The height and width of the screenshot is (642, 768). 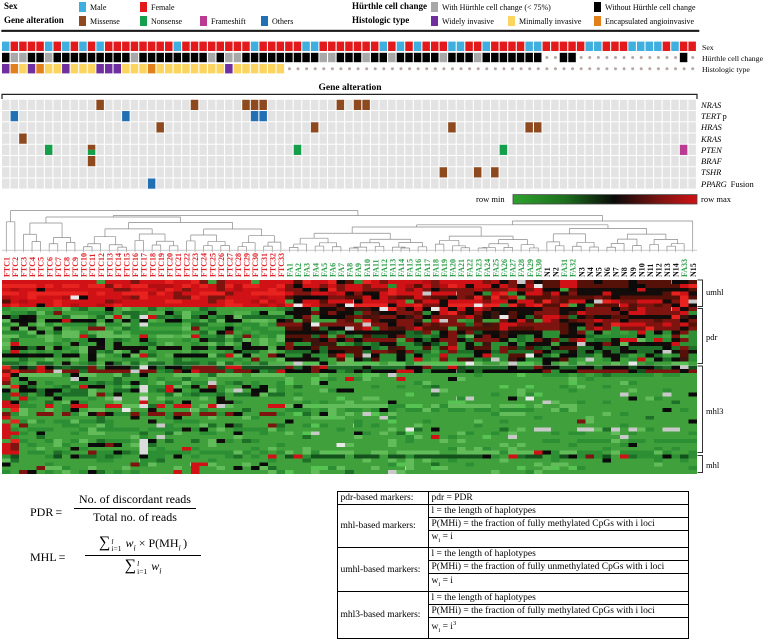 What do you see at coordinates (229, 265) in the screenshot?
I see `svg-text: FTC27` at bounding box center [229, 265].